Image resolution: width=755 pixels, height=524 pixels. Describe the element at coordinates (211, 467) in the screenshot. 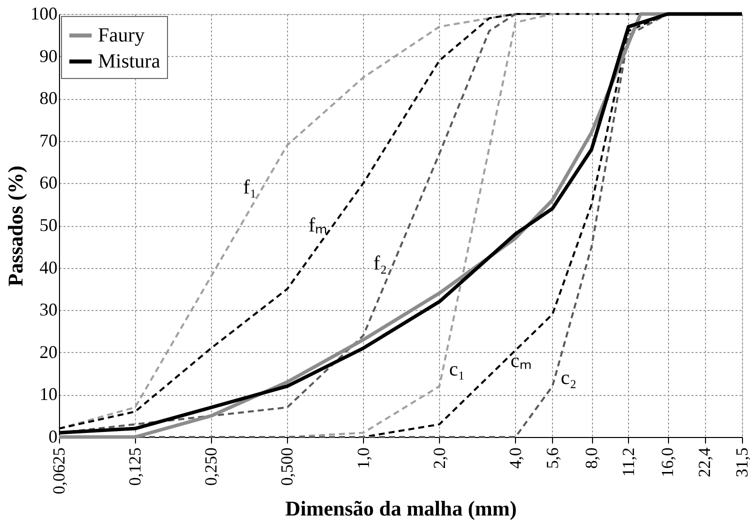

I see `x-tick-label: 0,250` at that location.